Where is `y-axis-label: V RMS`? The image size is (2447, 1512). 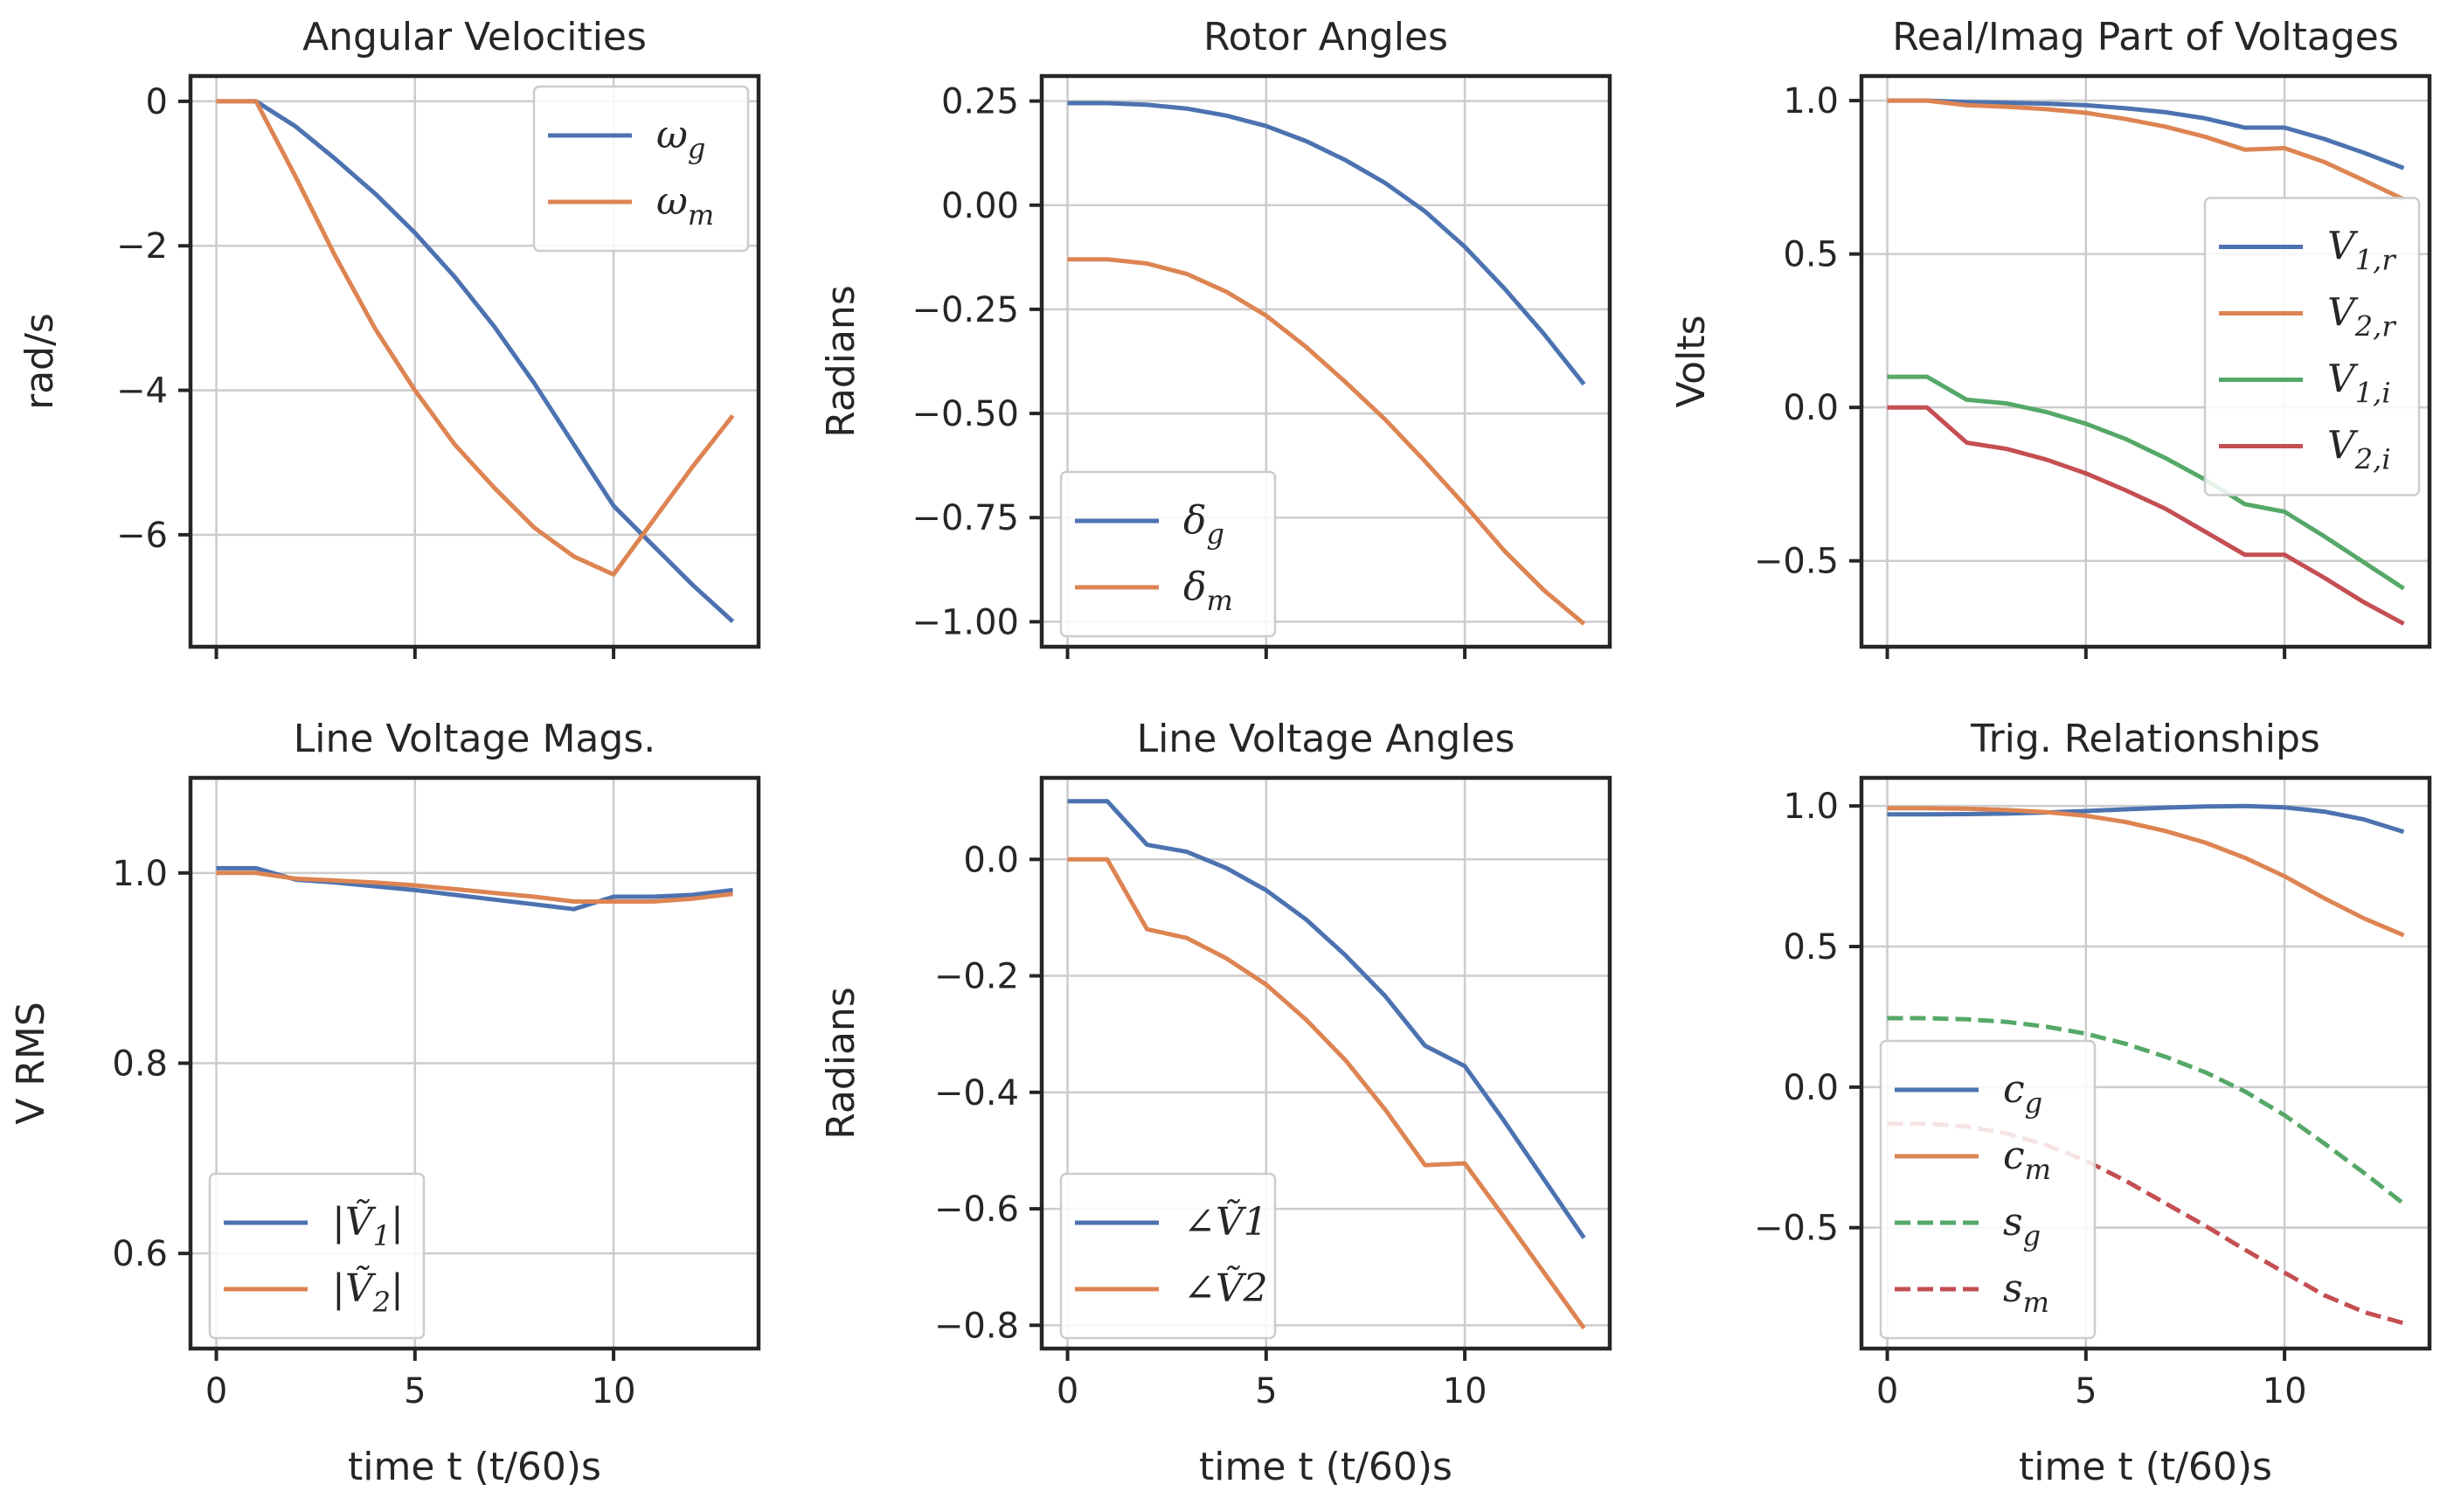 y-axis-label: V RMS is located at coordinates (31, 1063).